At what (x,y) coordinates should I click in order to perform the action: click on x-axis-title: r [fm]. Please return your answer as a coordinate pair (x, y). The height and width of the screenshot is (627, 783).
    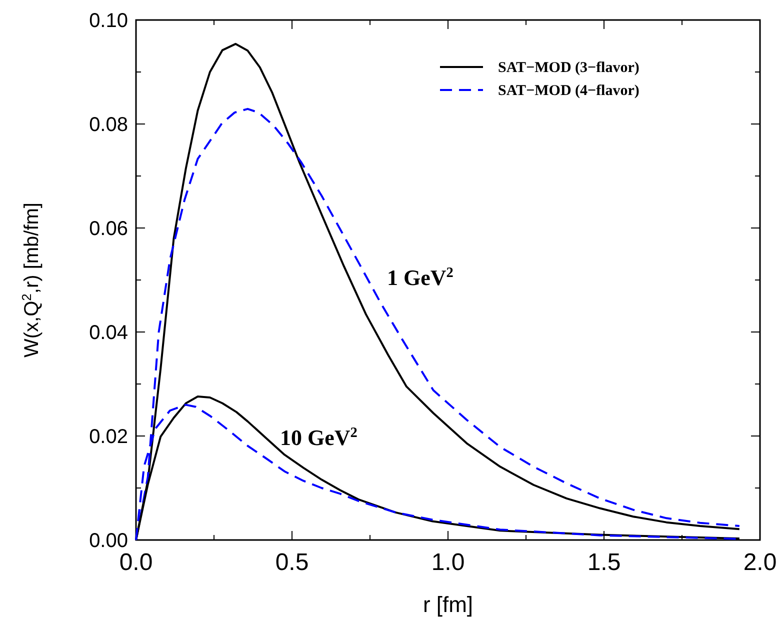
    Looking at the image, I should click on (448, 604).